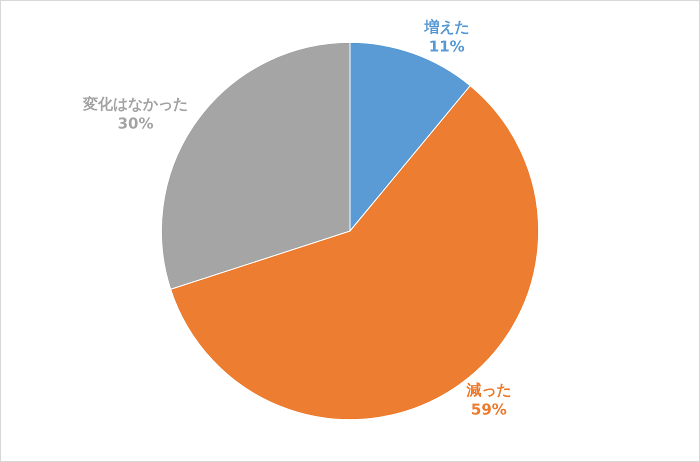 The height and width of the screenshot is (462, 700). I want to click on slice-label: 変化はなかった, so click(135, 103).